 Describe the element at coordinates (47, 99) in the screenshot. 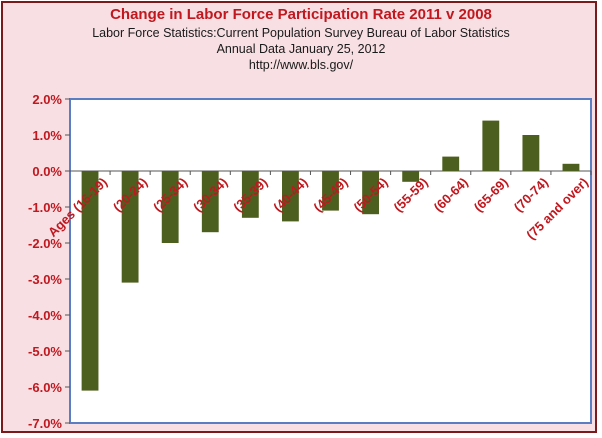

I see `y-tick-label: 2.0%` at that location.